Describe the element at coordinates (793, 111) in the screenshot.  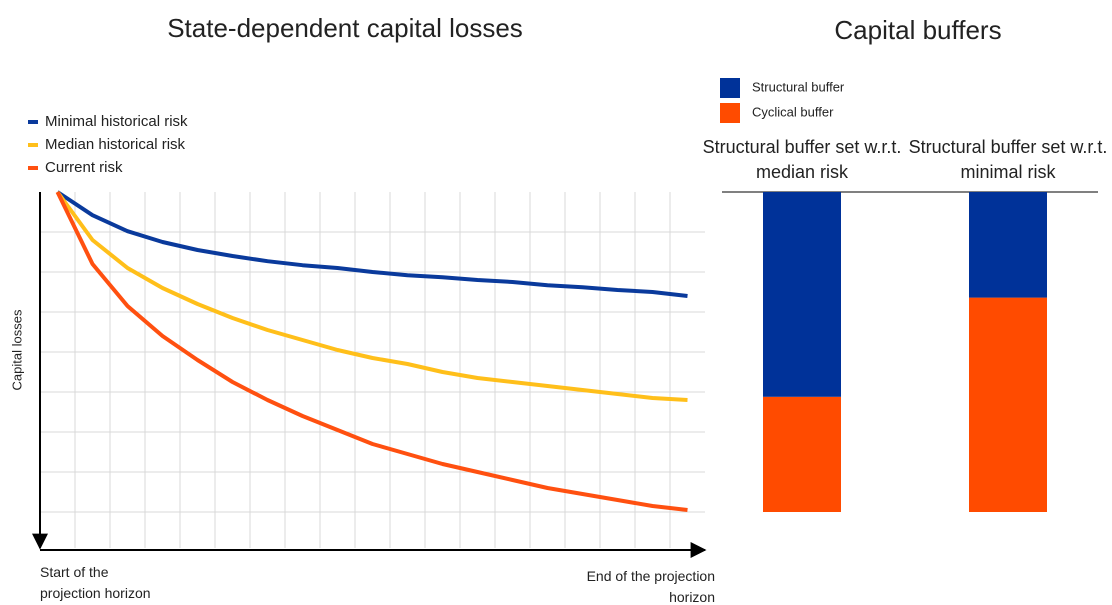
I see `legend-label: Cyclical buffer` at that location.